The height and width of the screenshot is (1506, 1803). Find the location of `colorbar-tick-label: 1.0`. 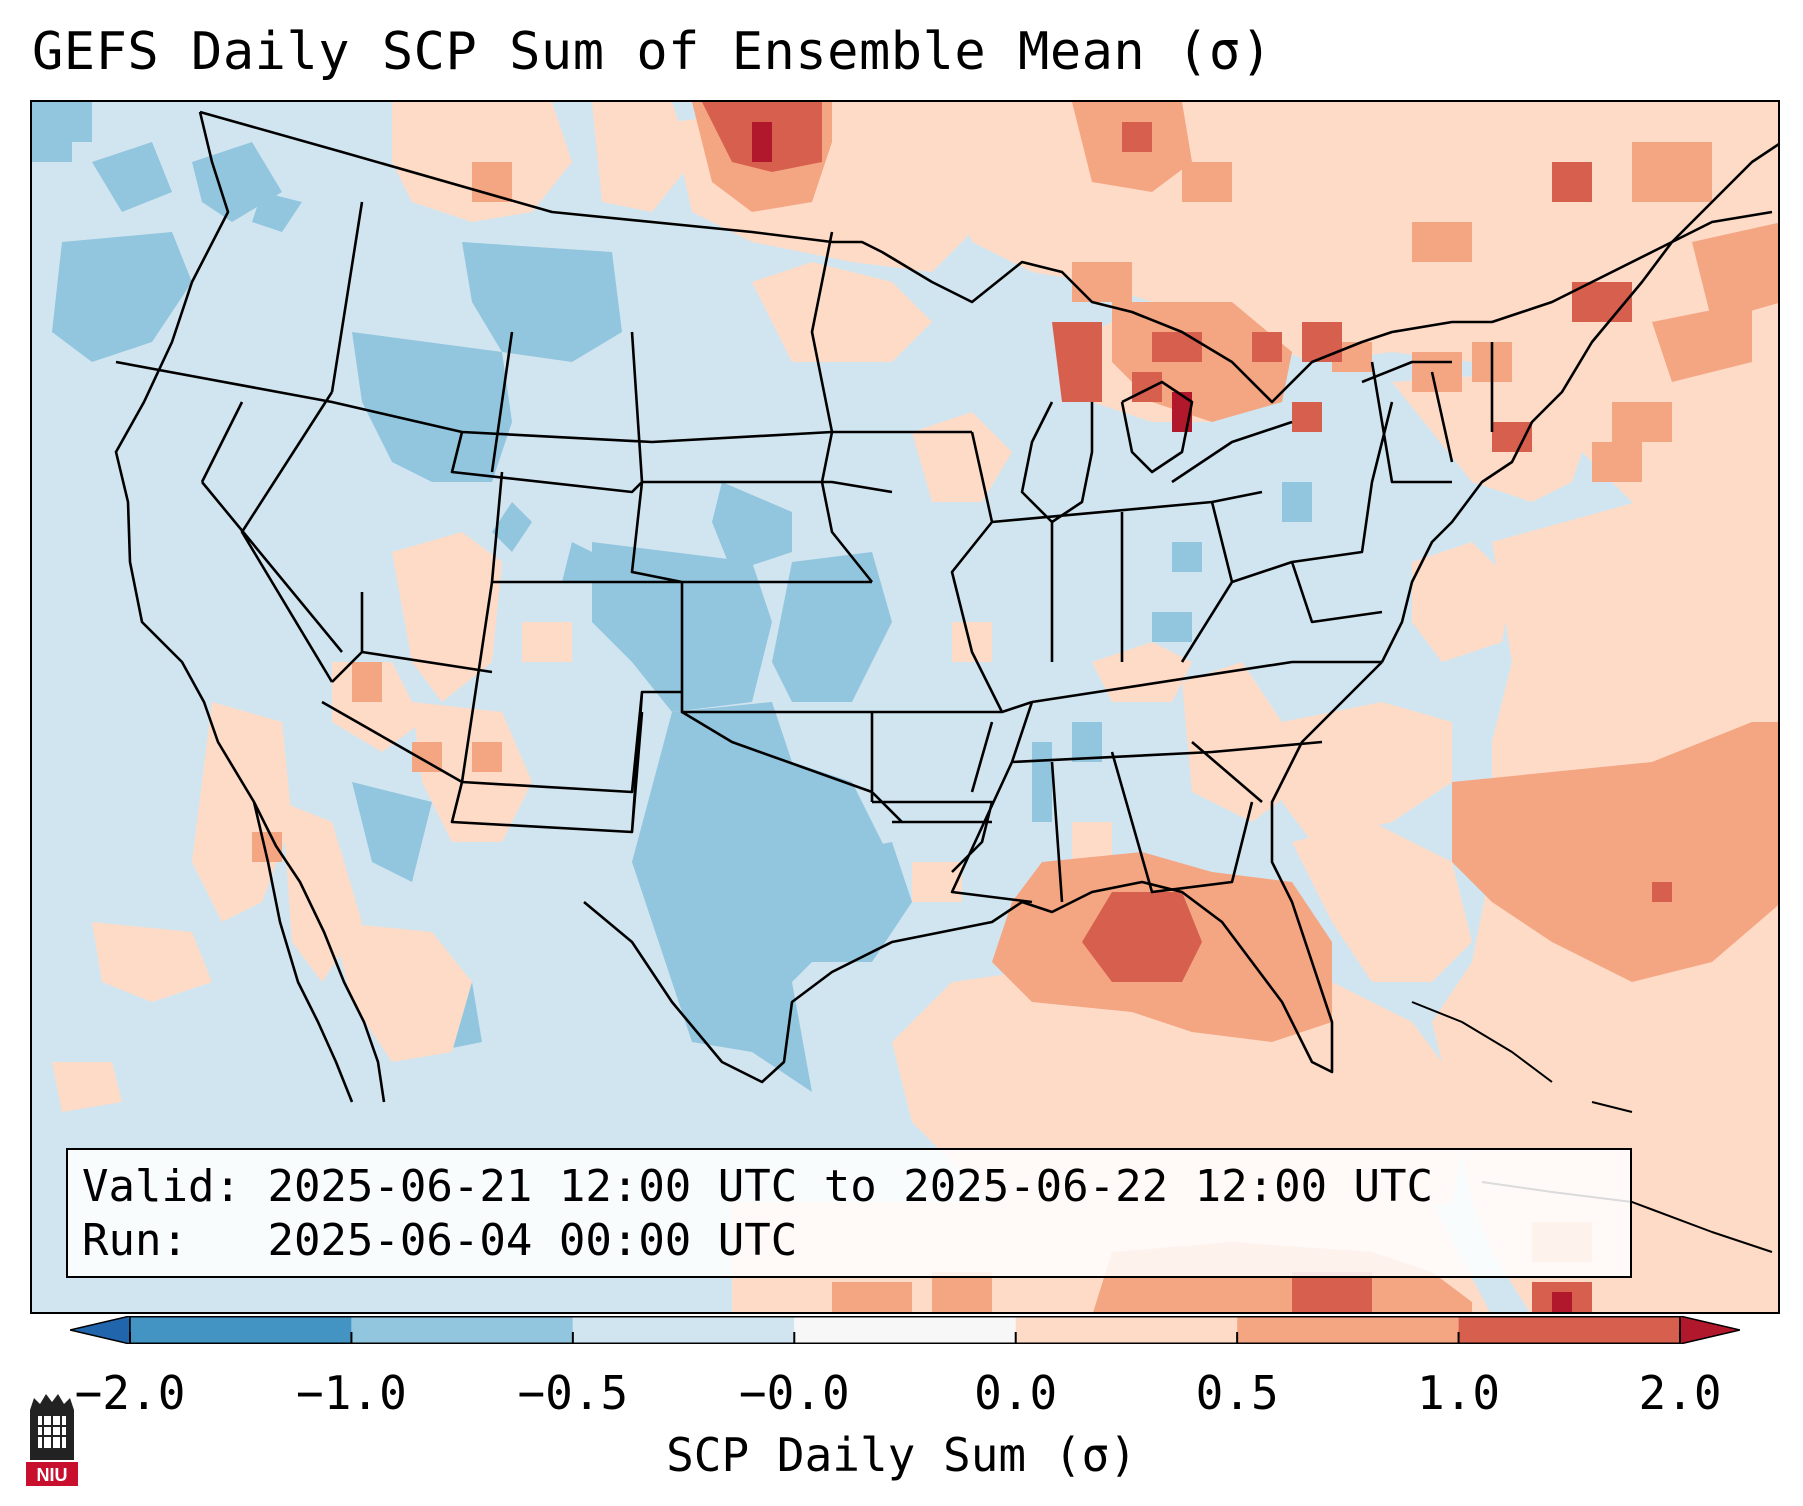

colorbar-tick-label: 1.0 is located at coordinates (1459, 1393).